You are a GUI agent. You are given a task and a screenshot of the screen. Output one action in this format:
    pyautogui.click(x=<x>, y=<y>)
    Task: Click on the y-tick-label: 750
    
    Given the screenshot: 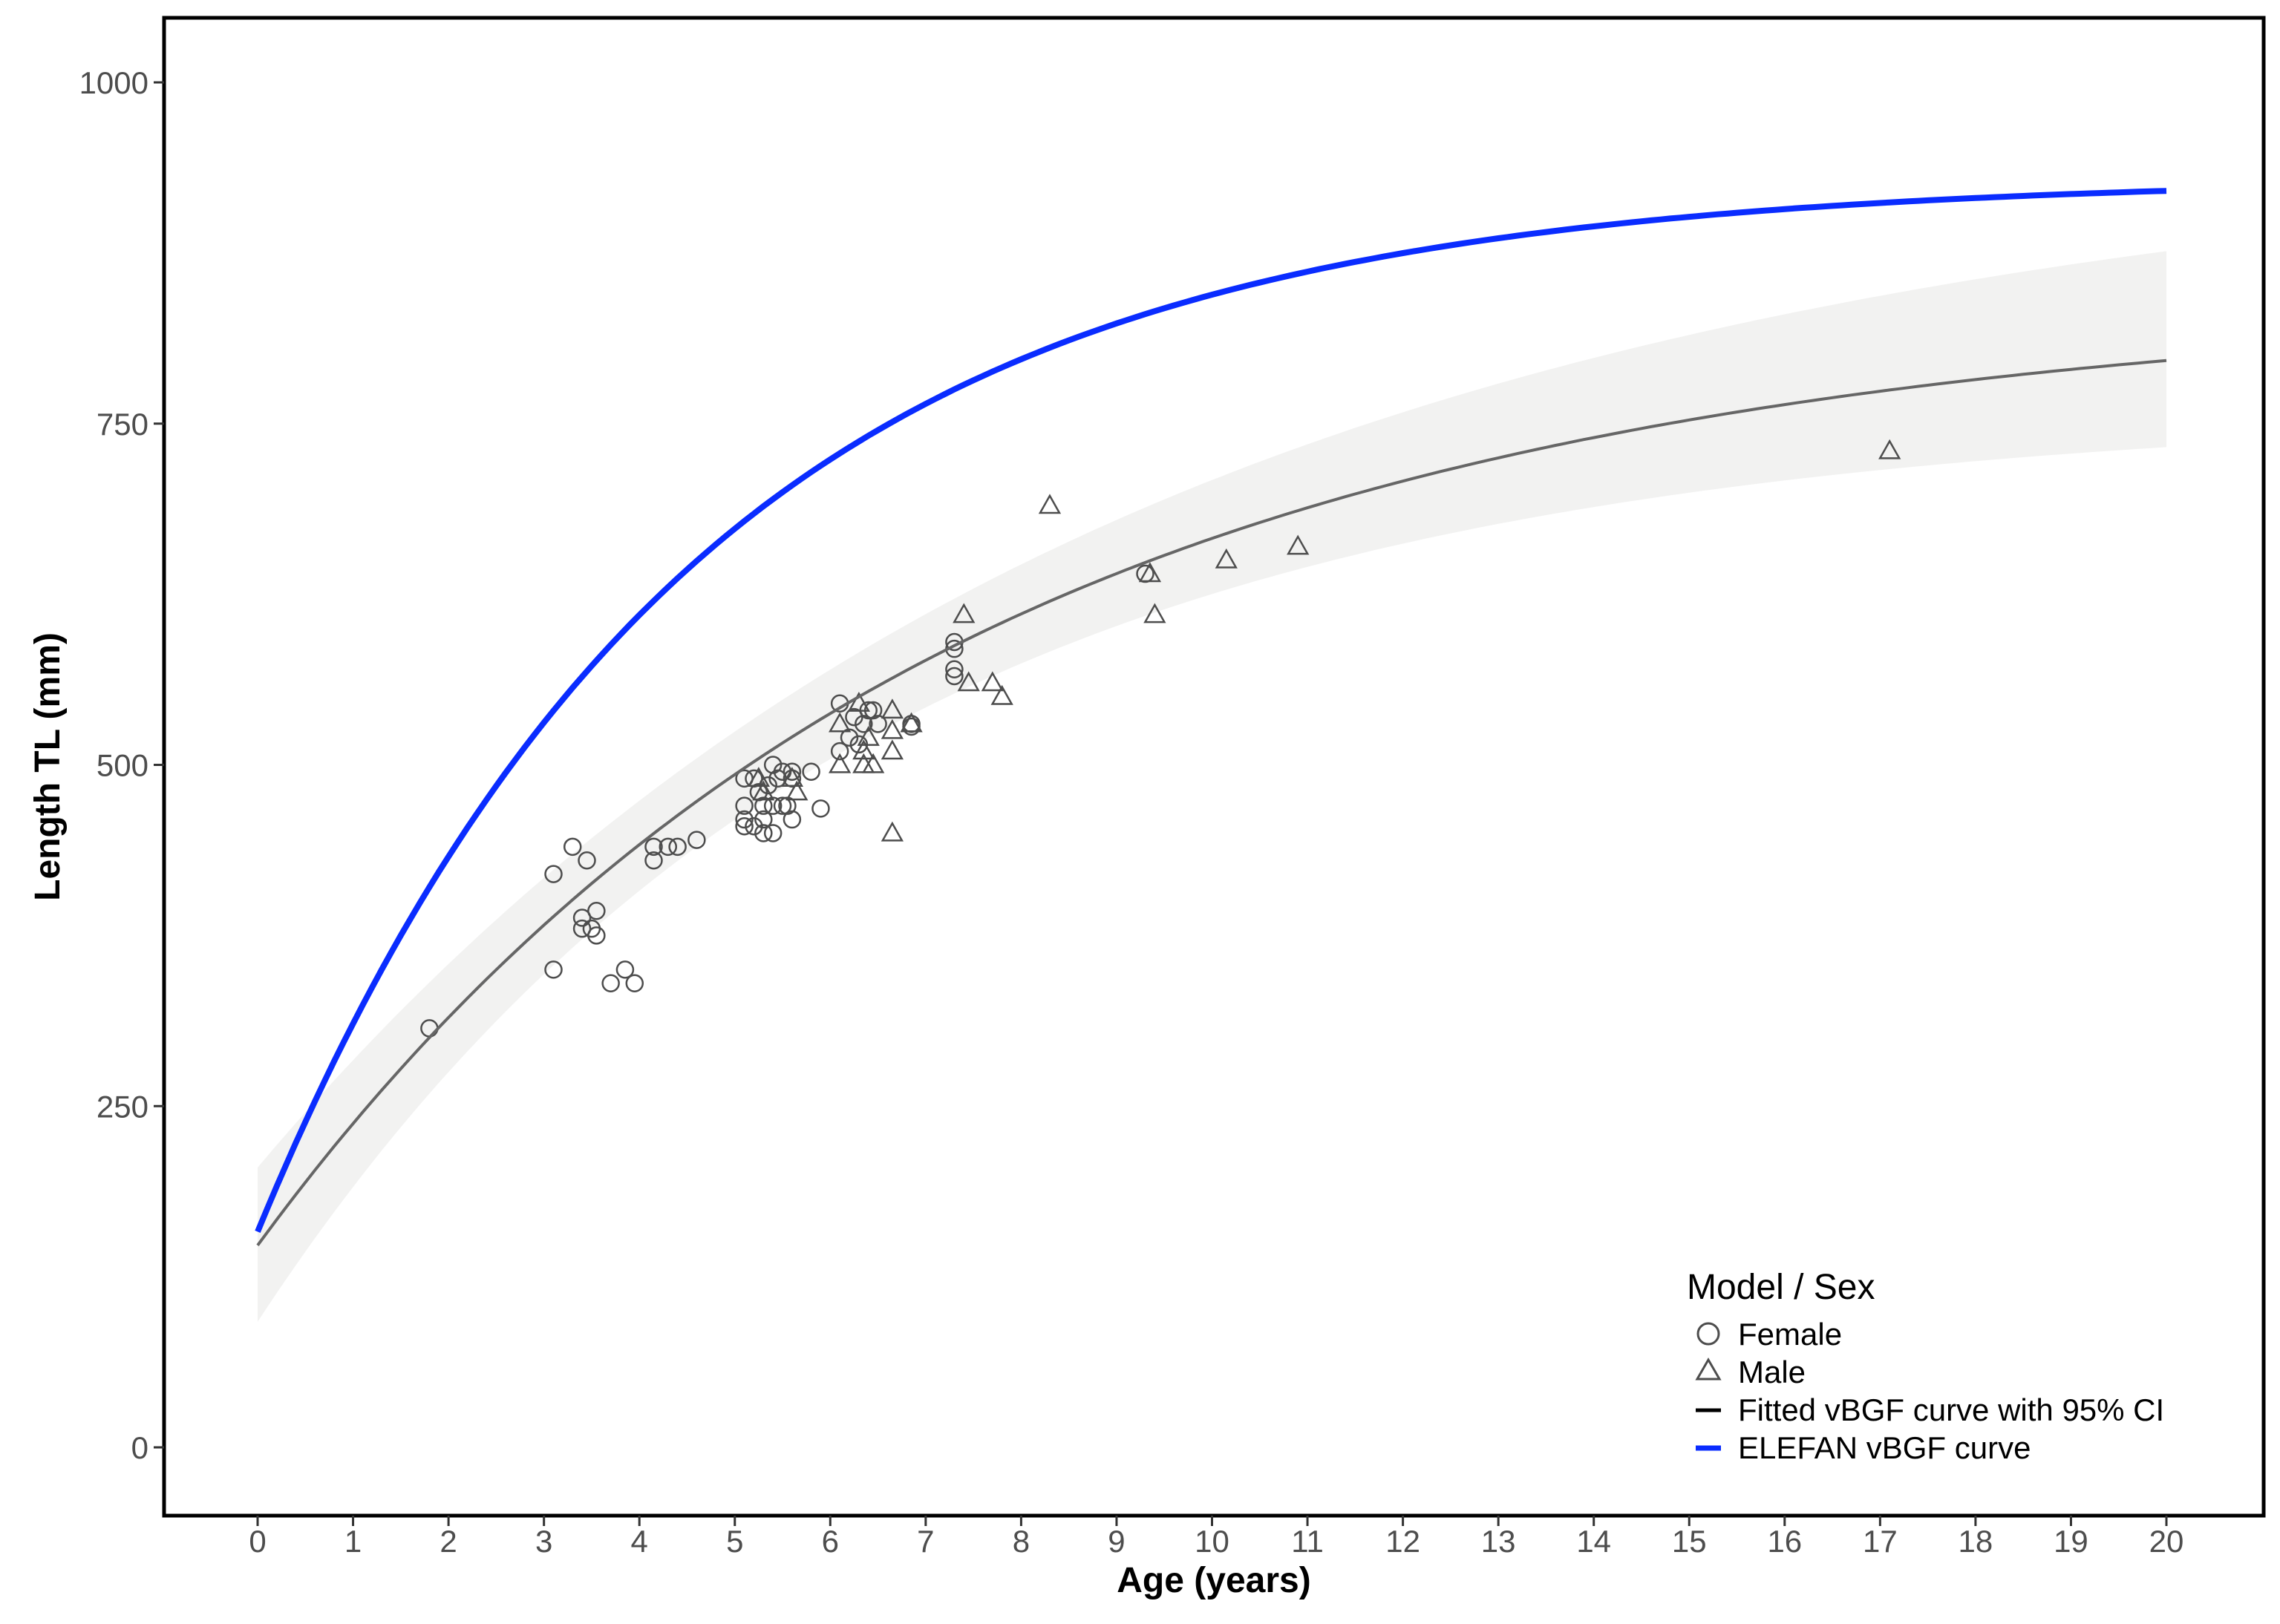 What is the action you would take?
    pyautogui.click(x=122, y=424)
    